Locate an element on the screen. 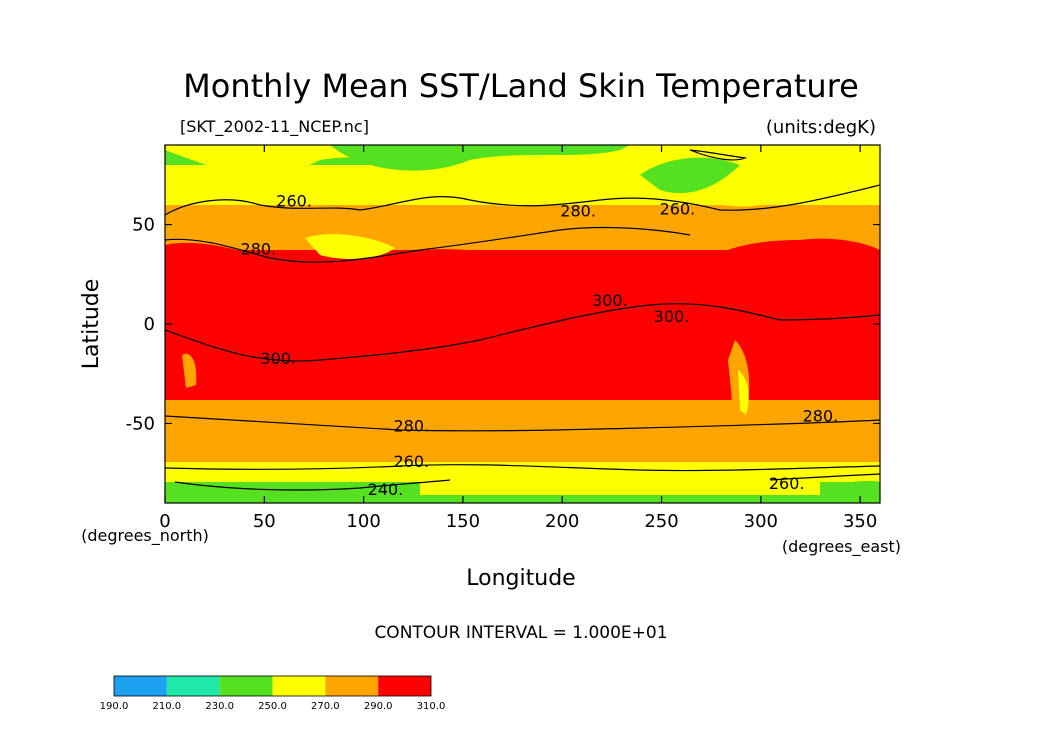 This screenshot has width=1044, height=739. colorbar-tick-label: 310.0 is located at coordinates (431, 706).